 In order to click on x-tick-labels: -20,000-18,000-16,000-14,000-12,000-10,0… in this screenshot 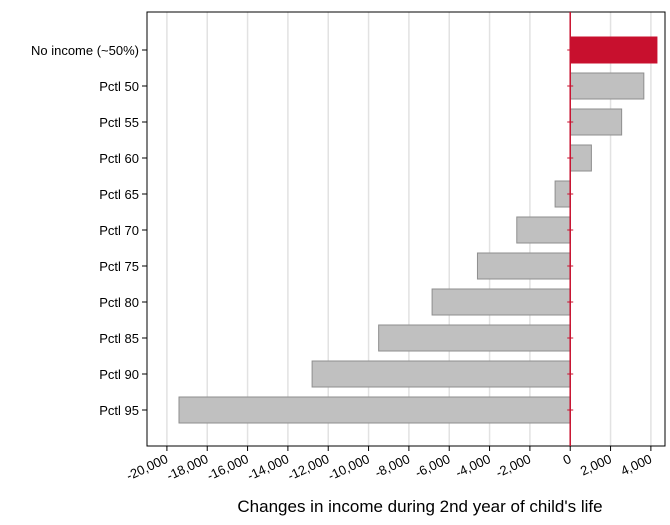, I will do `click(389, 464)`.